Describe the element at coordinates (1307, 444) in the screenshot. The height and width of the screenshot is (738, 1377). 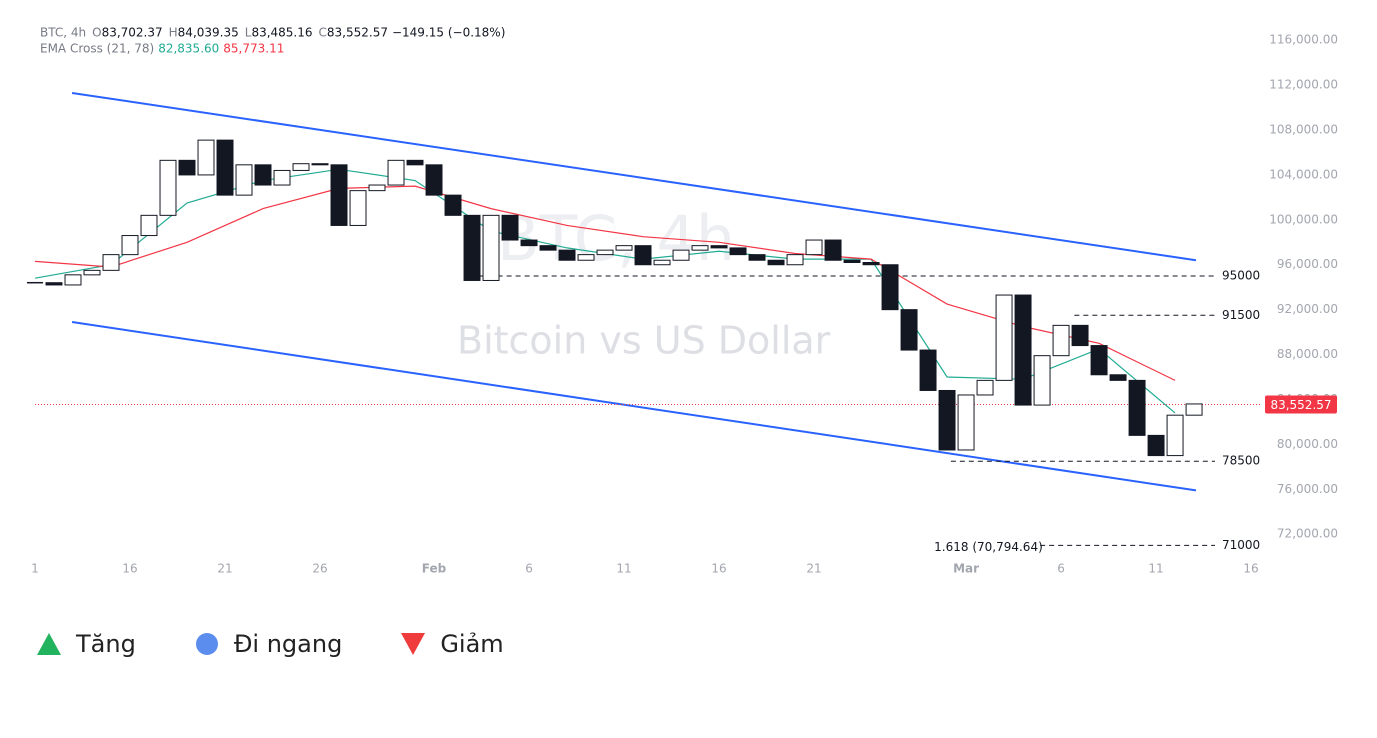
I see `y-tick-label: 80,000.00` at that location.